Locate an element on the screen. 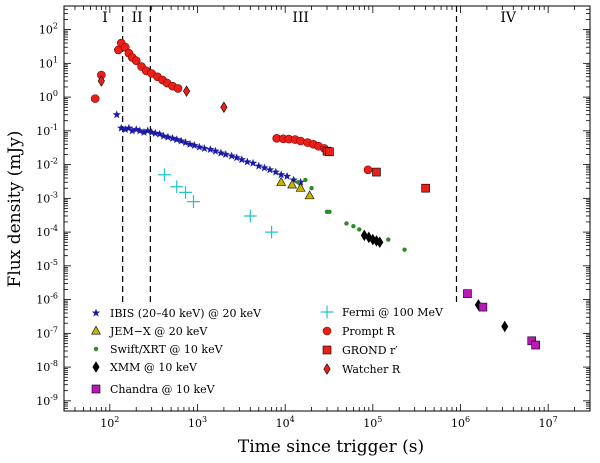  legend-label-jemx: JEM−X @ 20 keV is located at coordinates (158, 331).